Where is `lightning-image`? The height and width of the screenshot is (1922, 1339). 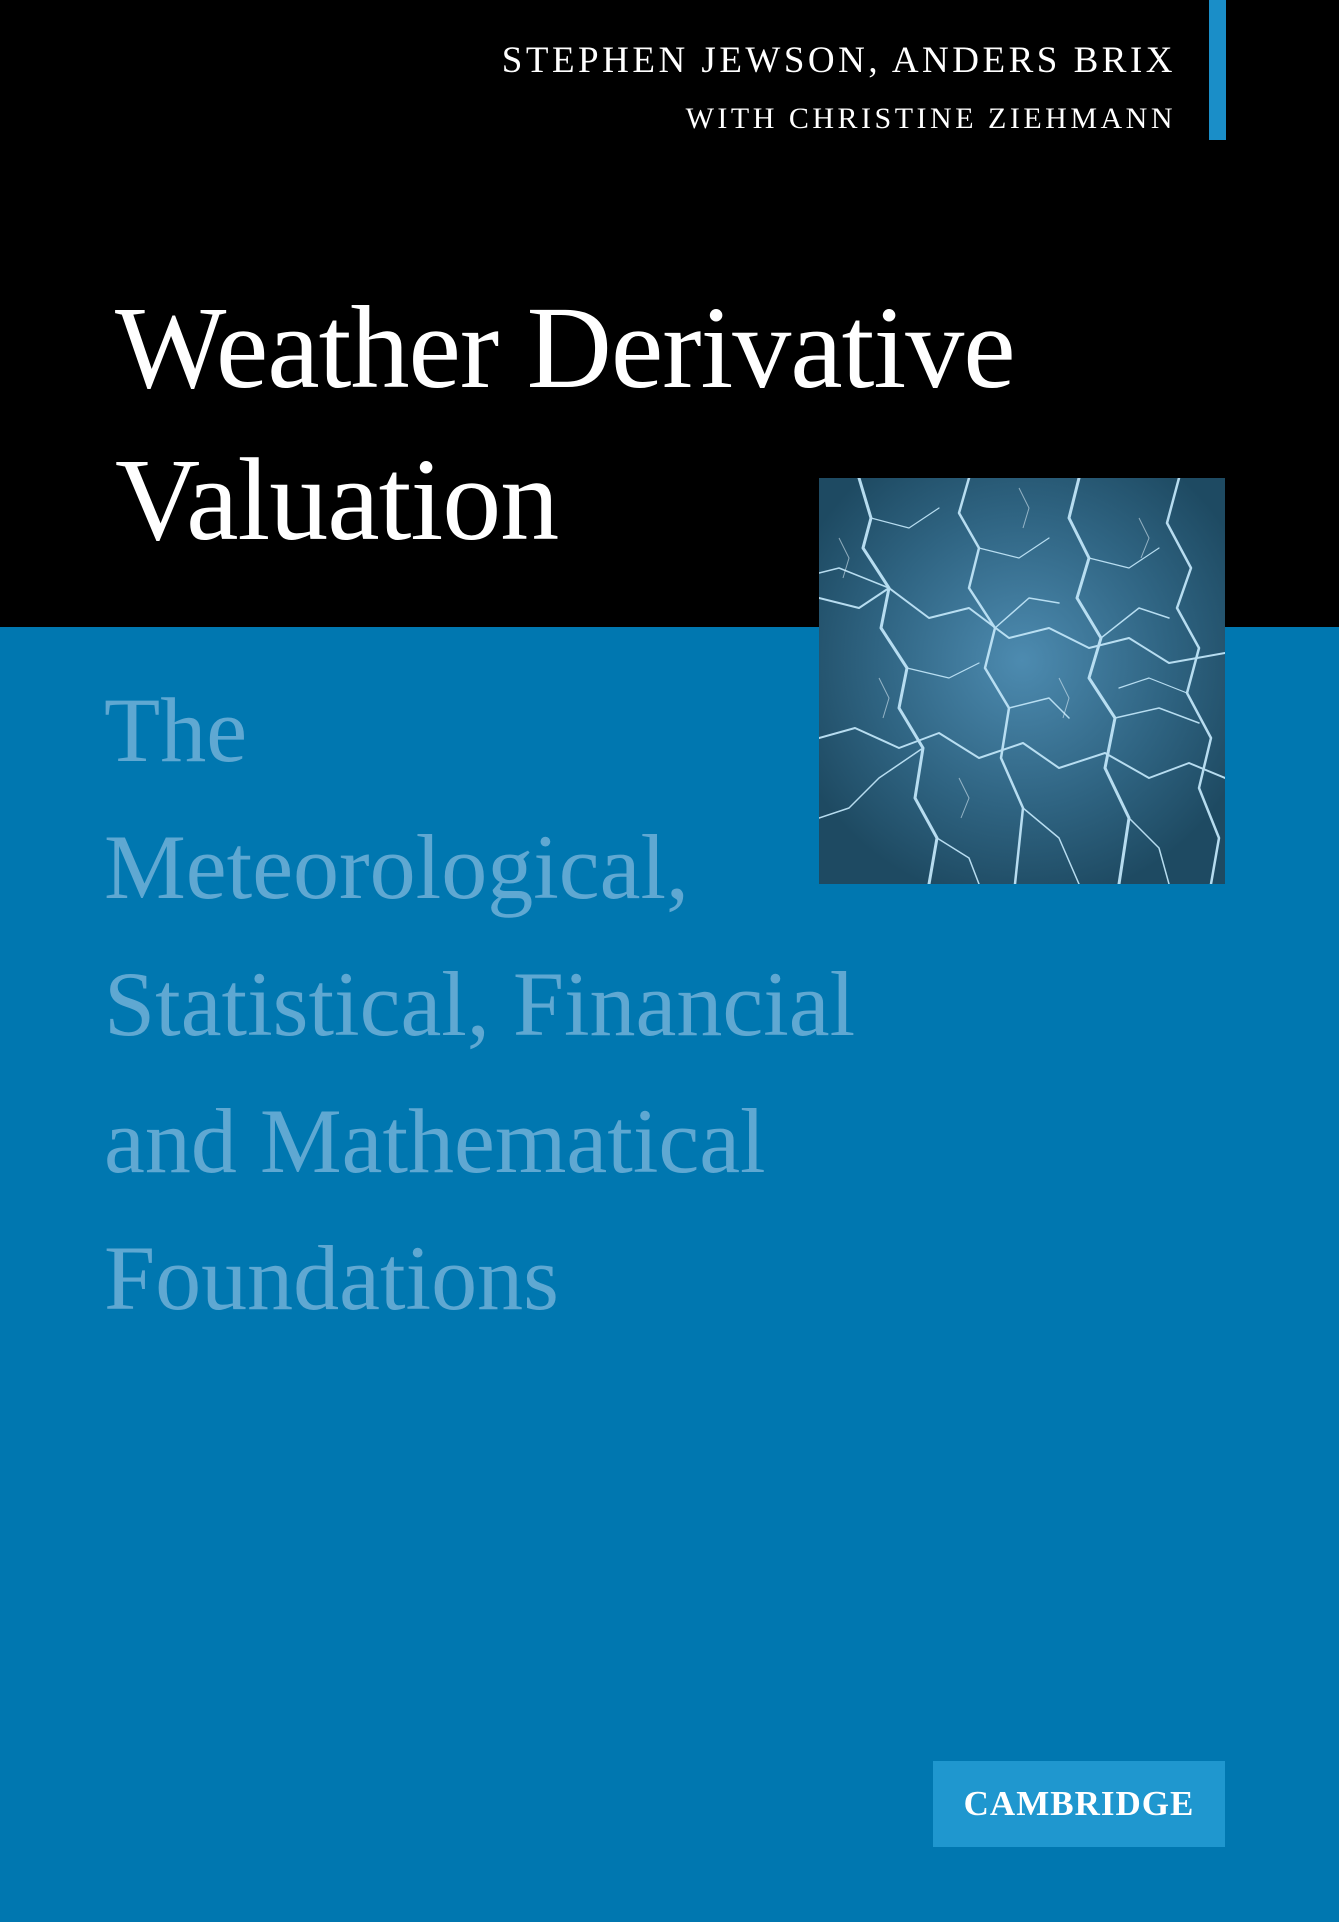 lightning-image is located at coordinates (1022, 681).